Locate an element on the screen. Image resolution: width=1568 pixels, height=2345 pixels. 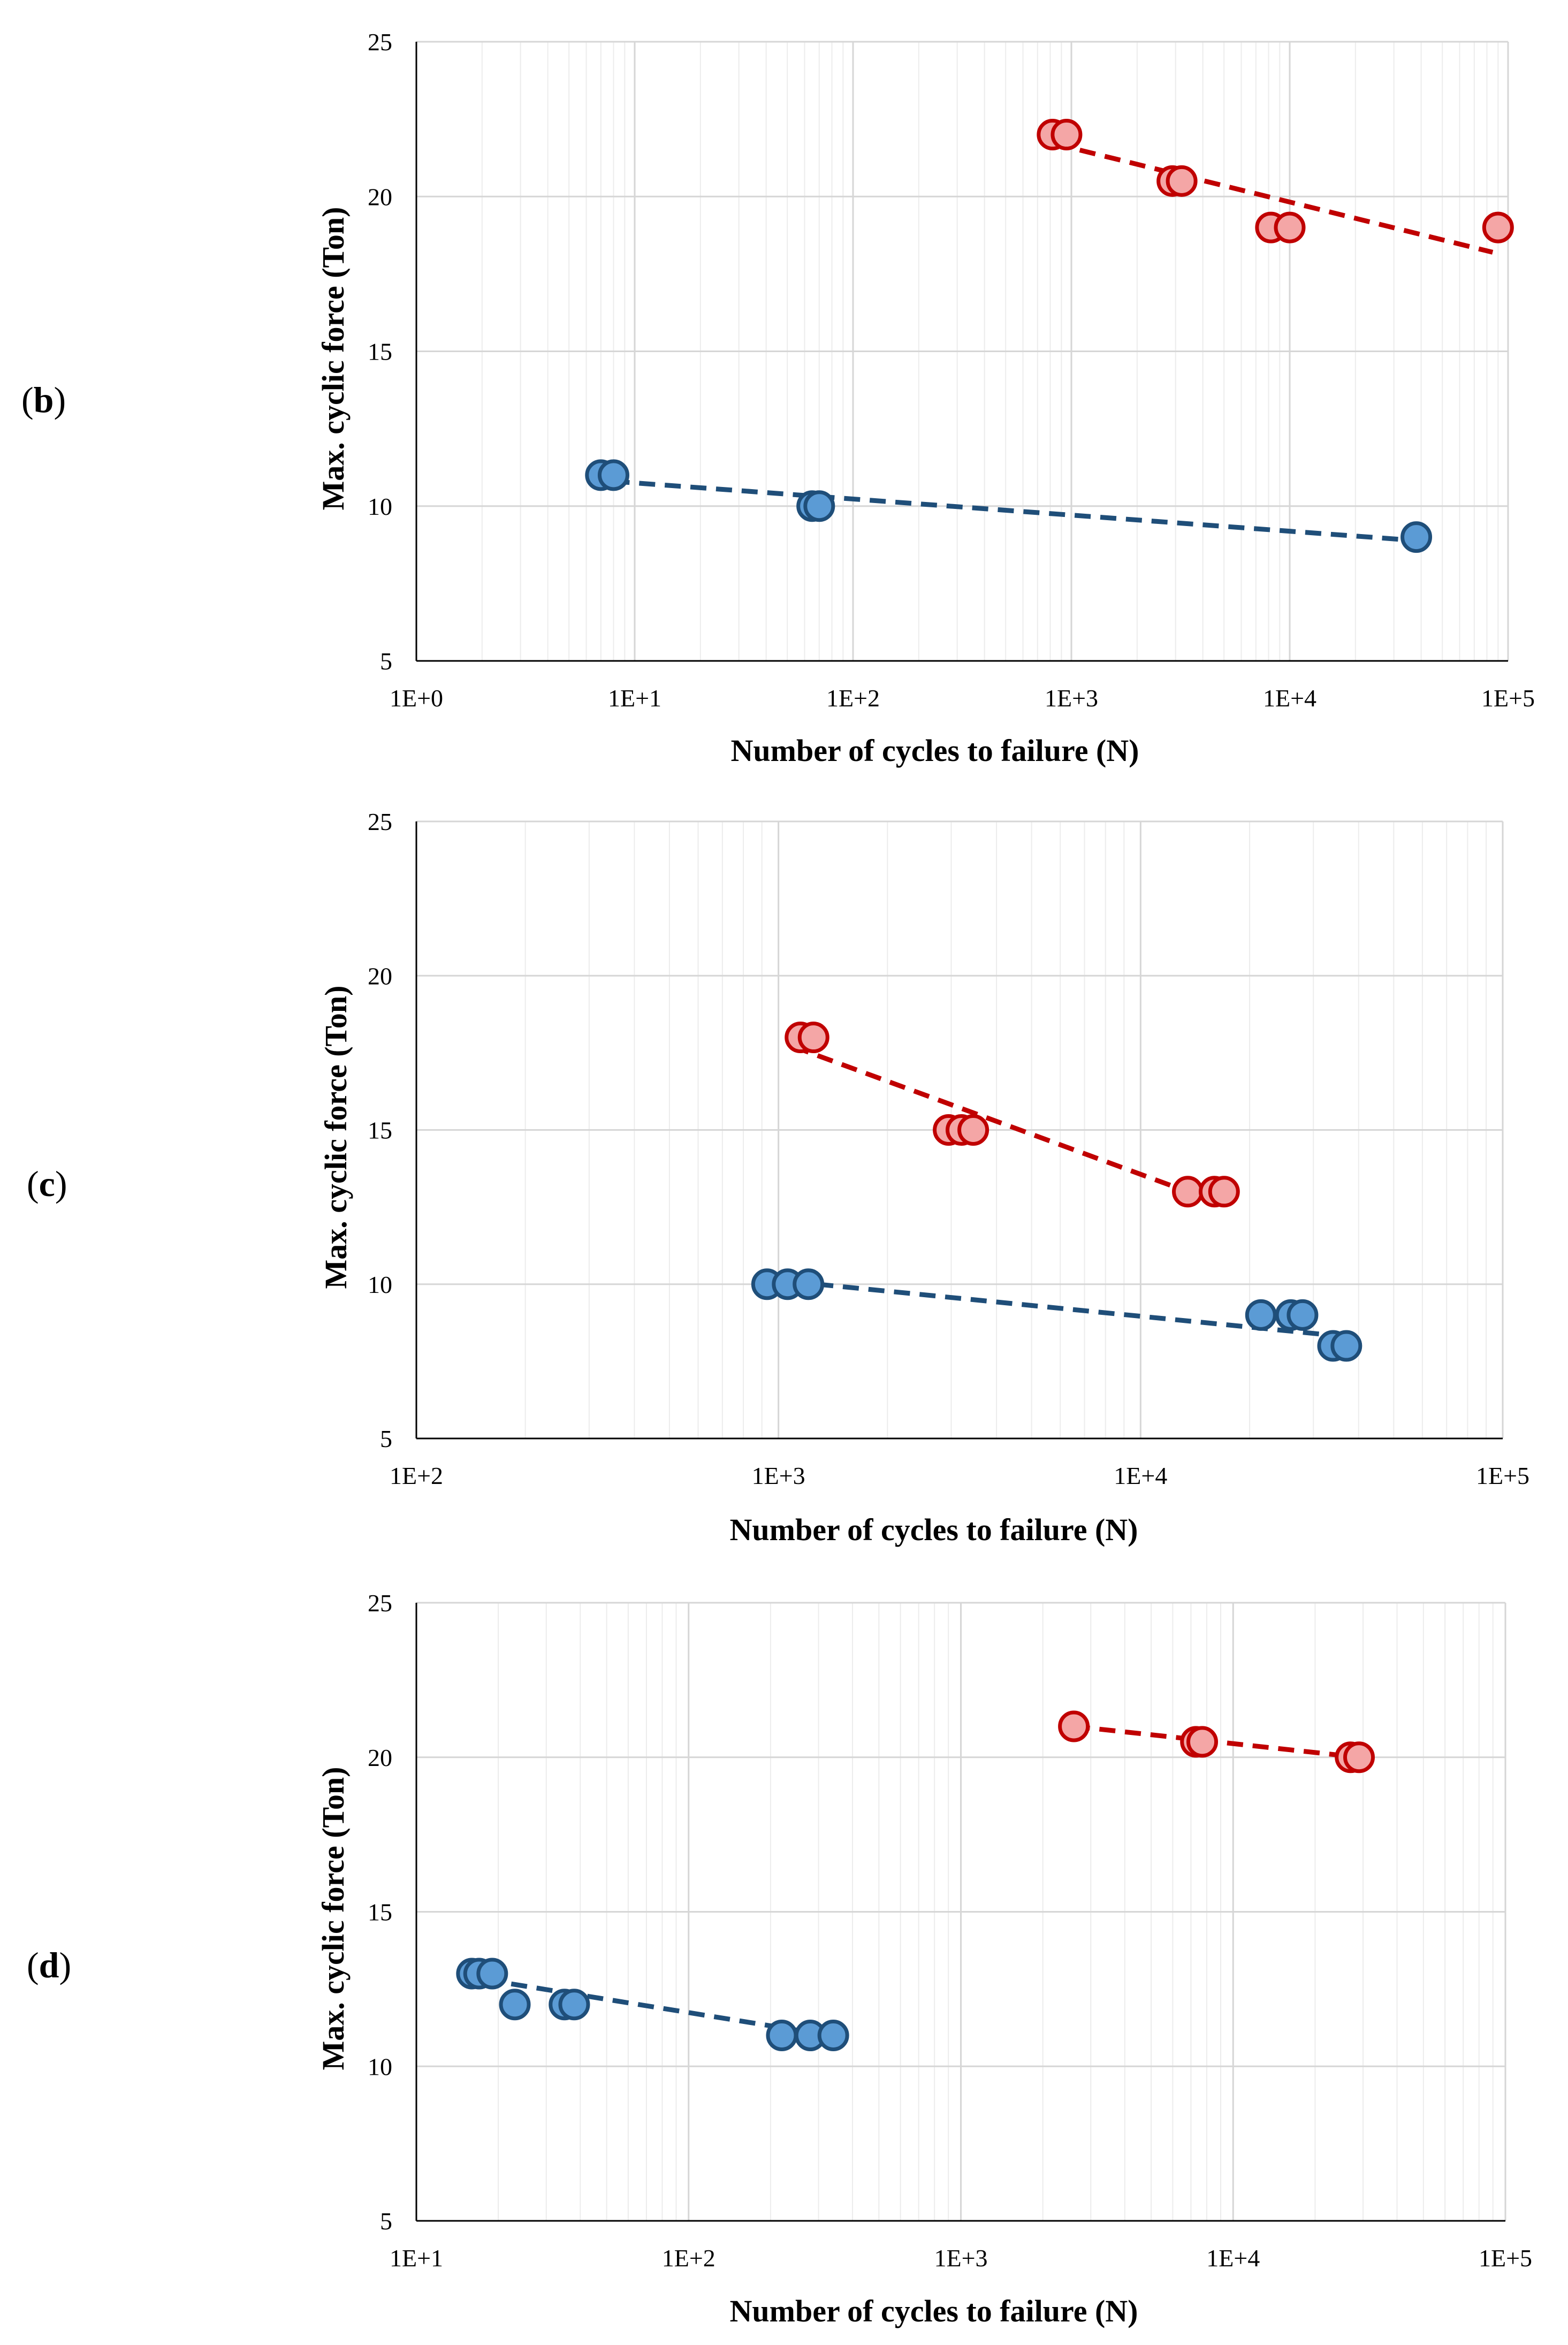
x-tick-label: 1E+0 is located at coordinates (416, 698).